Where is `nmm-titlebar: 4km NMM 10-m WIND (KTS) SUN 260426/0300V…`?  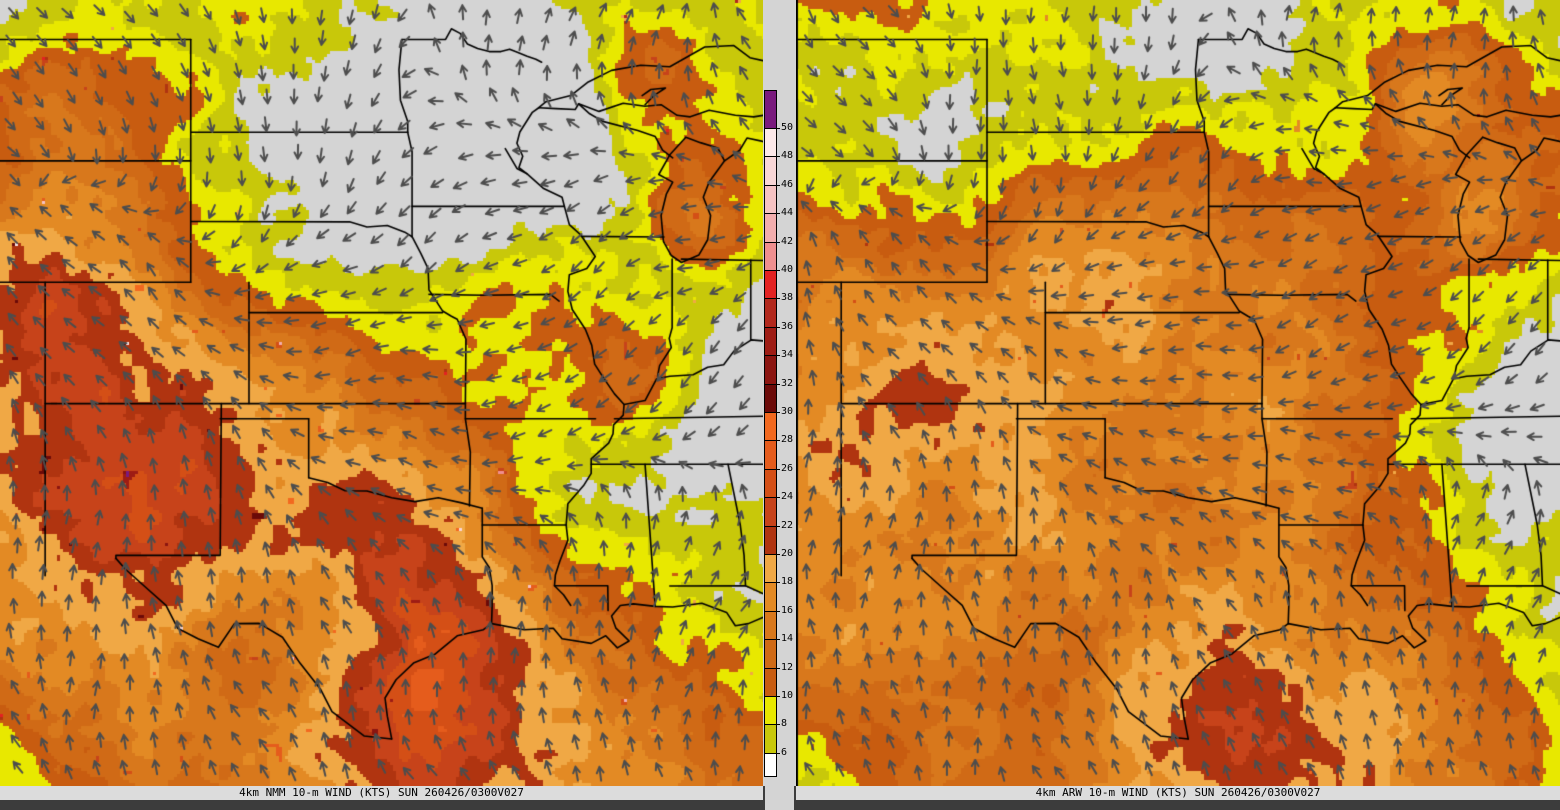
nmm-titlebar: 4km NMM 10-m WIND (KTS) SUN 260426/0300V… is located at coordinates (381, 793).